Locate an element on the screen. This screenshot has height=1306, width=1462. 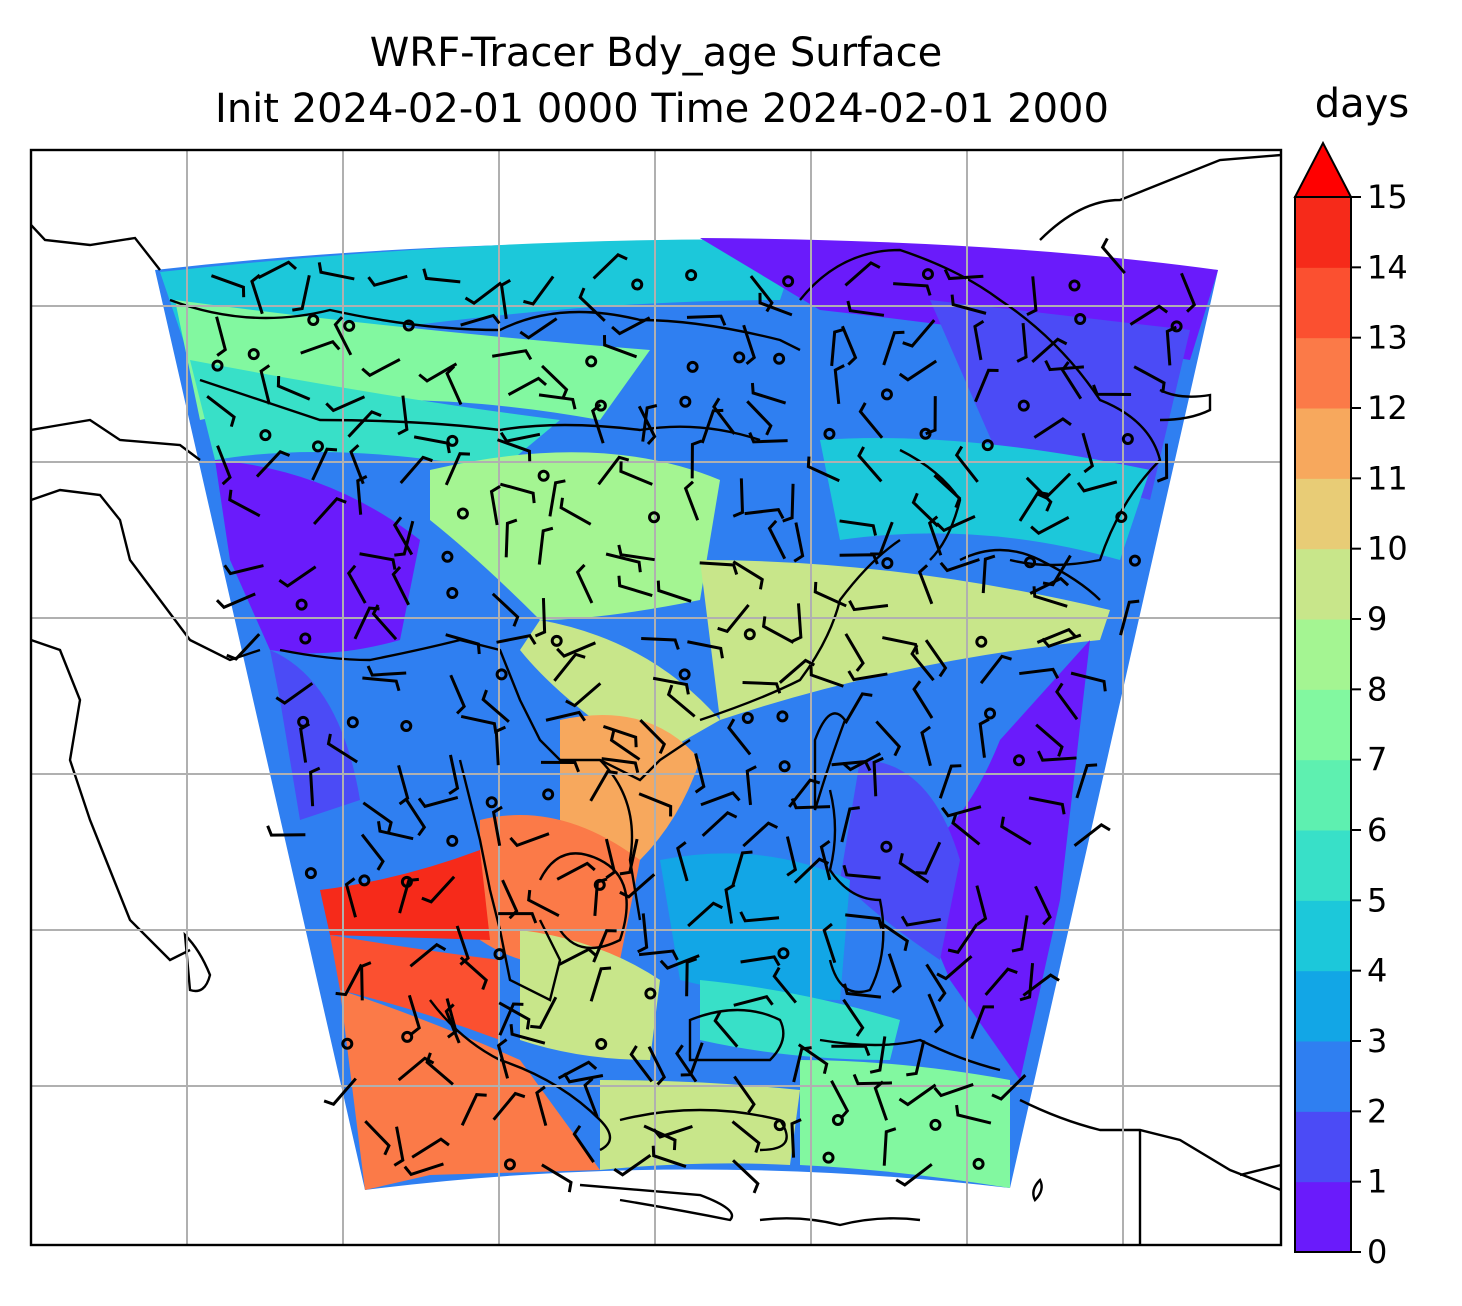
colorbar-tick-label: 13 is located at coordinates (1387, 338).